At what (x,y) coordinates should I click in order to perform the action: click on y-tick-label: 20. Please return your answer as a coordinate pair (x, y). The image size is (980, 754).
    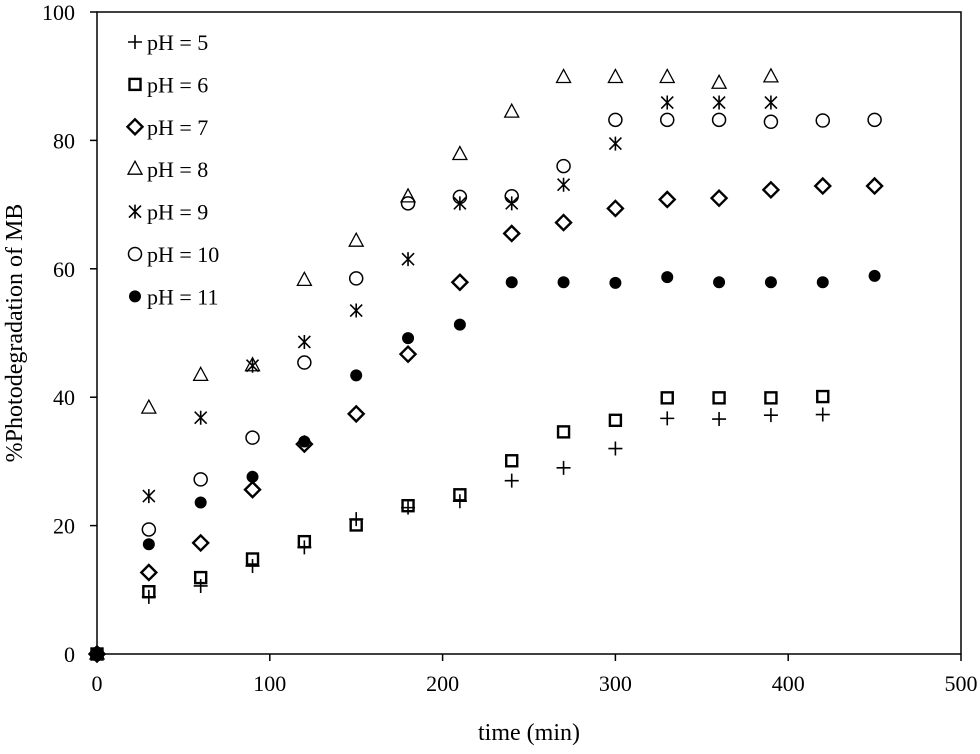
    Looking at the image, I should click on (64, 526).